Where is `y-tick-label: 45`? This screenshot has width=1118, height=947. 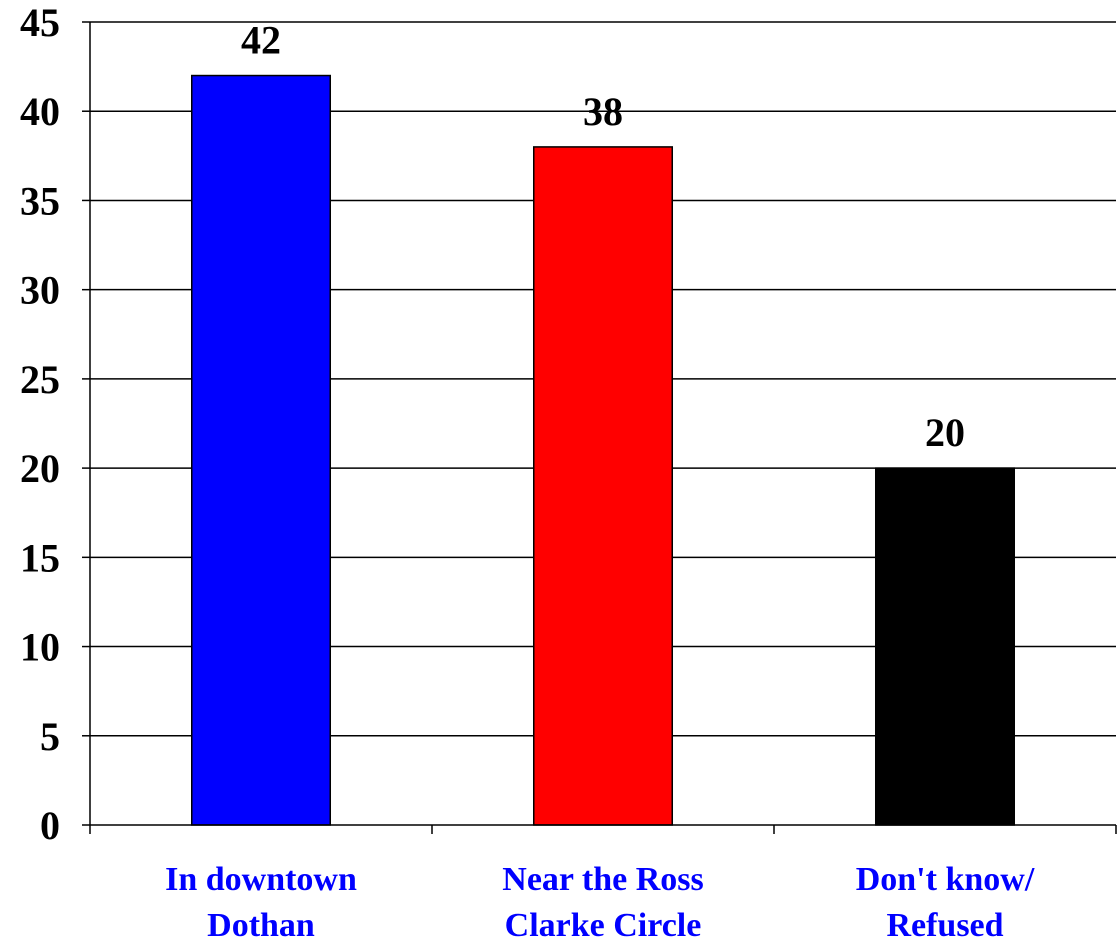 y-tick-label: 45 is located at coordinates (40, 22).